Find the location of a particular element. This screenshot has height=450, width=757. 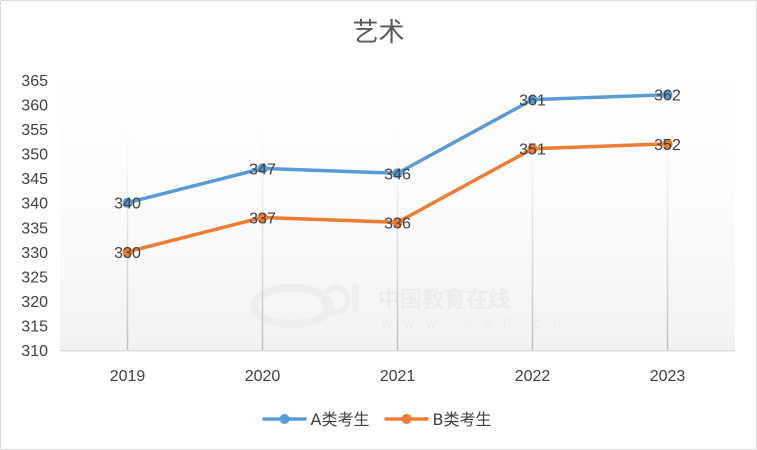

y-tick-label: 360 is located at coordinates (34, 106).